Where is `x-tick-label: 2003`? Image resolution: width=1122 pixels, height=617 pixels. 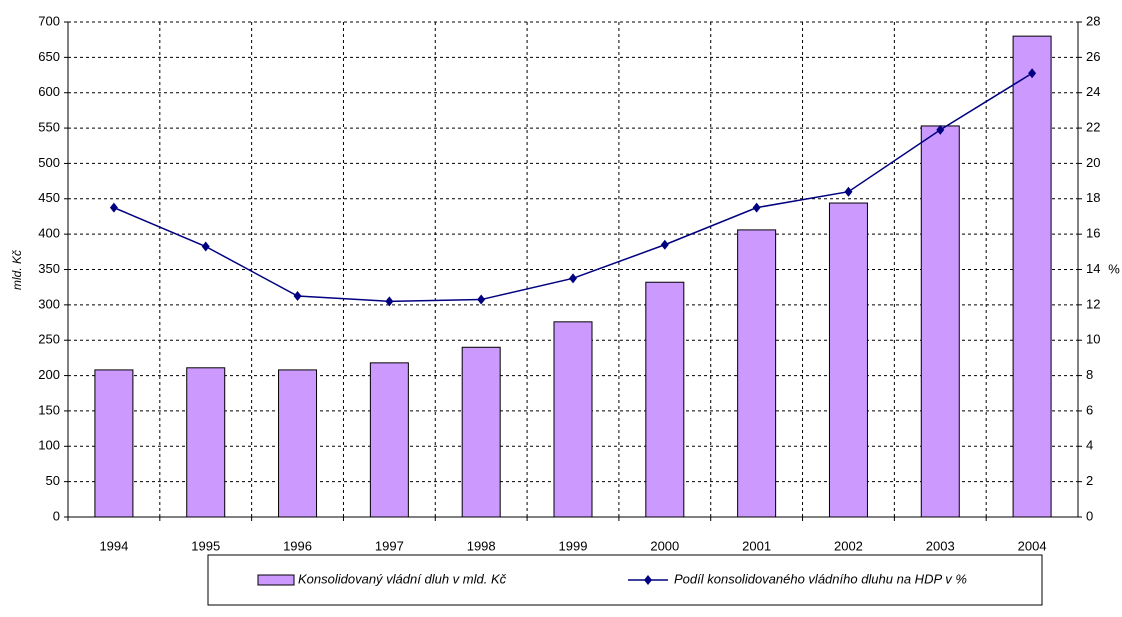
x-tick-label: 2003 is located at coordinates (940, 545).